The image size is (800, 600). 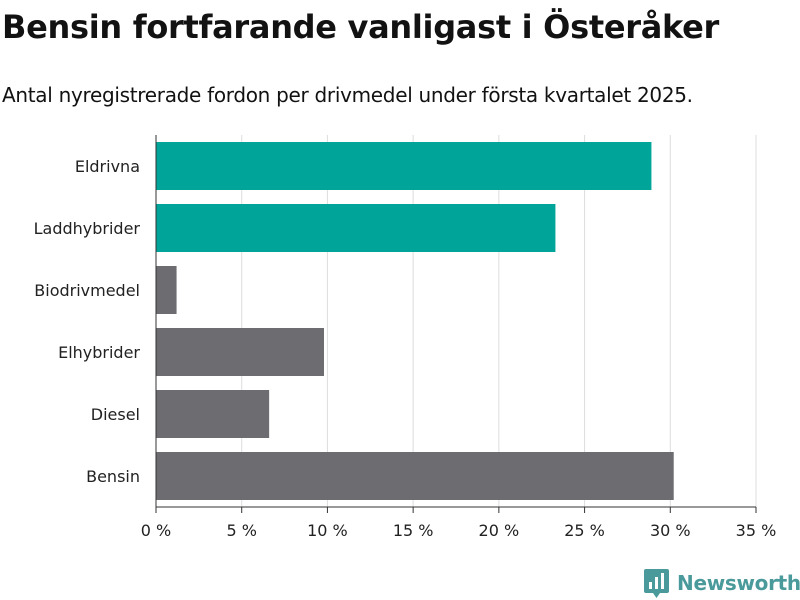 I want to click on x-tick-label: 25 %, so click(x=584, y=530).